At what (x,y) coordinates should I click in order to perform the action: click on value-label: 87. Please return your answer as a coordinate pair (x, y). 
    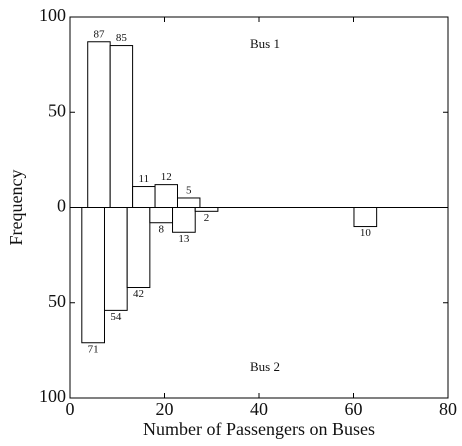
    Looking at the image, I should click on (99, 34).